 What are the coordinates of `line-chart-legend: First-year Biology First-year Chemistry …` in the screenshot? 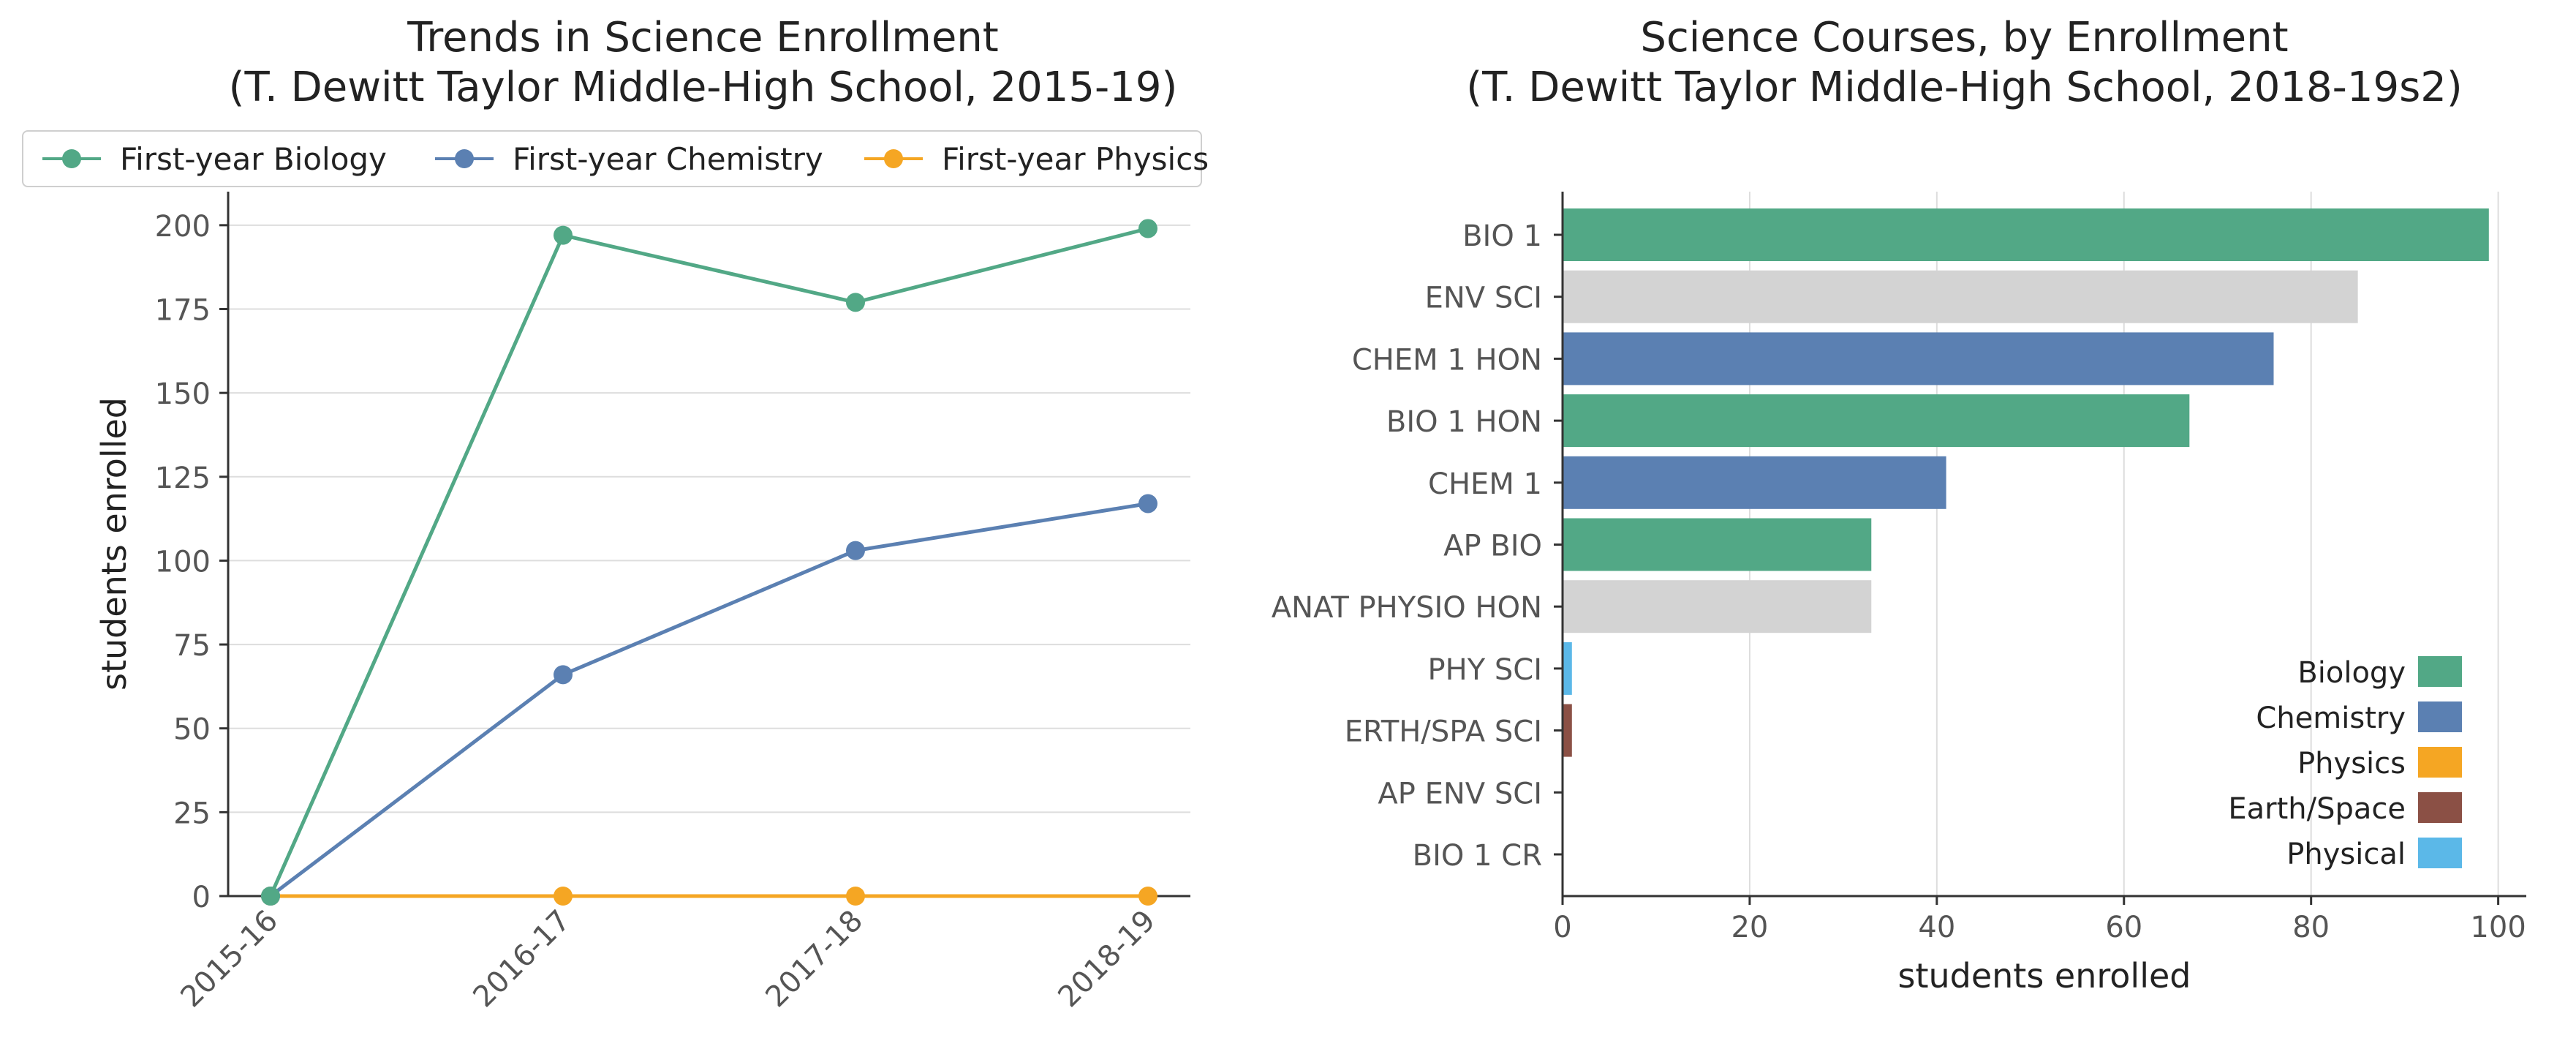 It's located at (615, 158).